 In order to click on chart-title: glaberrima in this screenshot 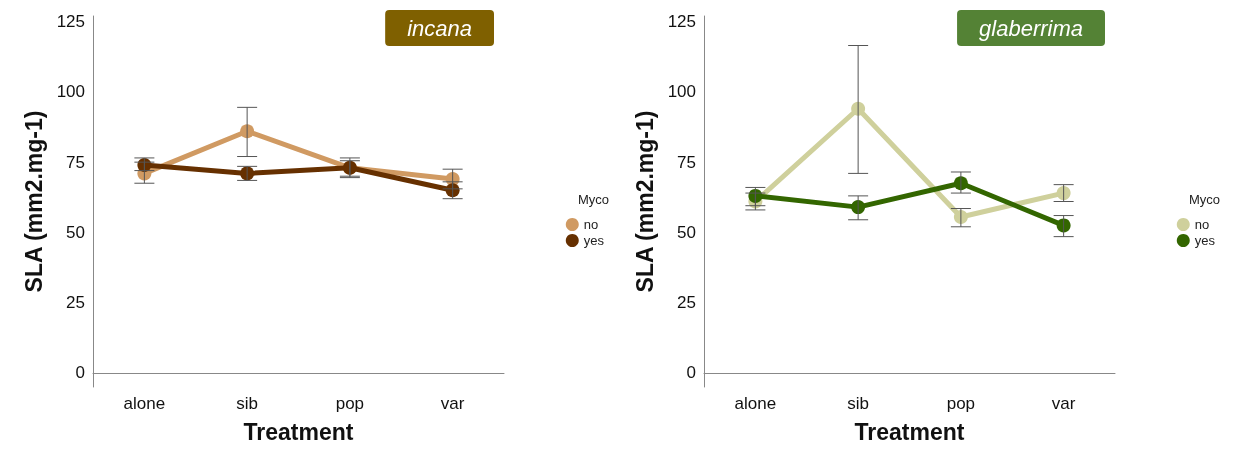, I will do `click(1031, 28)`.